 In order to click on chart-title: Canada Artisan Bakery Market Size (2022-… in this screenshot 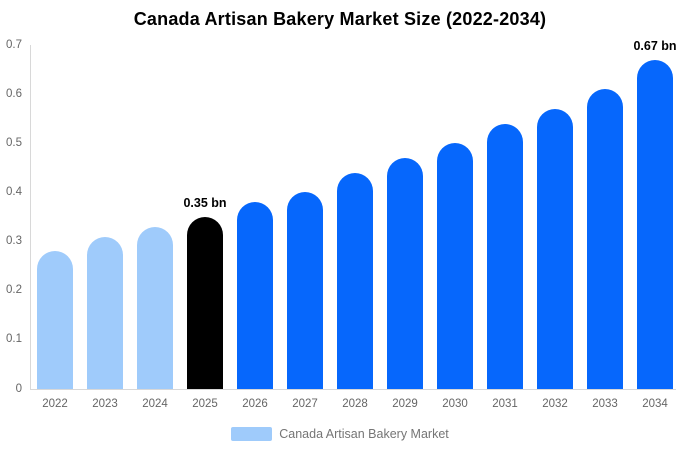, I will do `click(340, 19)`.